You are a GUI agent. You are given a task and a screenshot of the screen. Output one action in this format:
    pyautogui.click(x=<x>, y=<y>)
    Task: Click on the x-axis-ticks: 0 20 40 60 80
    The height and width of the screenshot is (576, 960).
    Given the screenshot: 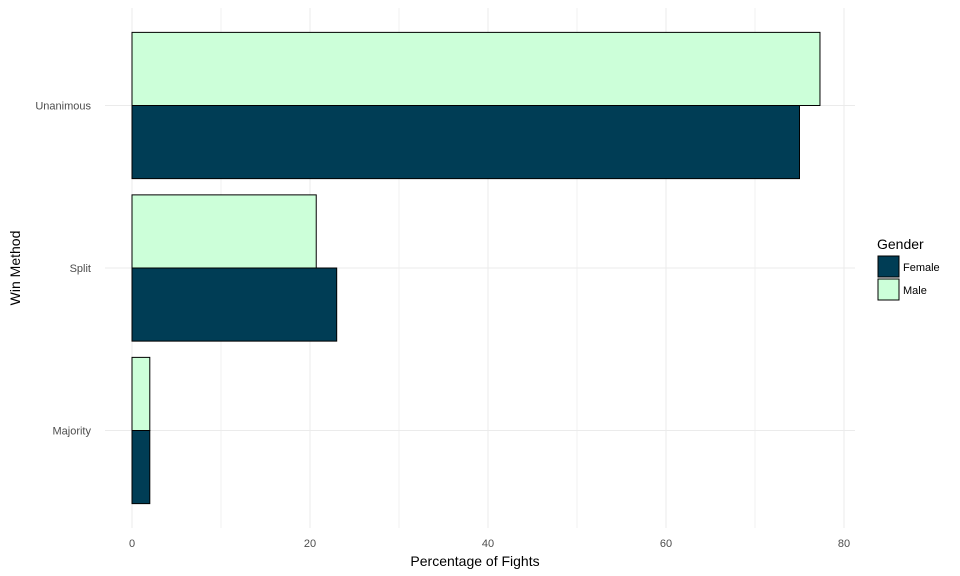 What is the action you would take?
    pyautogui.click(x=489, y=544)
    